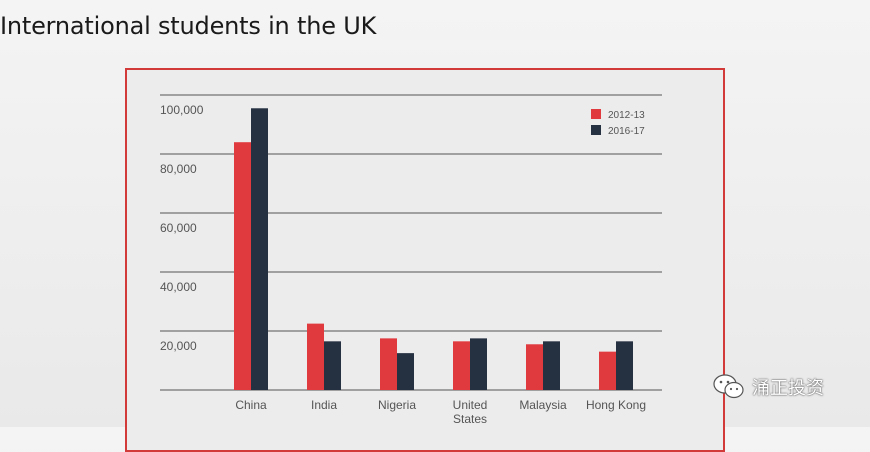 This screenshot has height=452, width=870. What do you see at coordinates (182, 110) in the screenshot?
I see `y-tick-label: 100,000` at bounding box center [182, 110].